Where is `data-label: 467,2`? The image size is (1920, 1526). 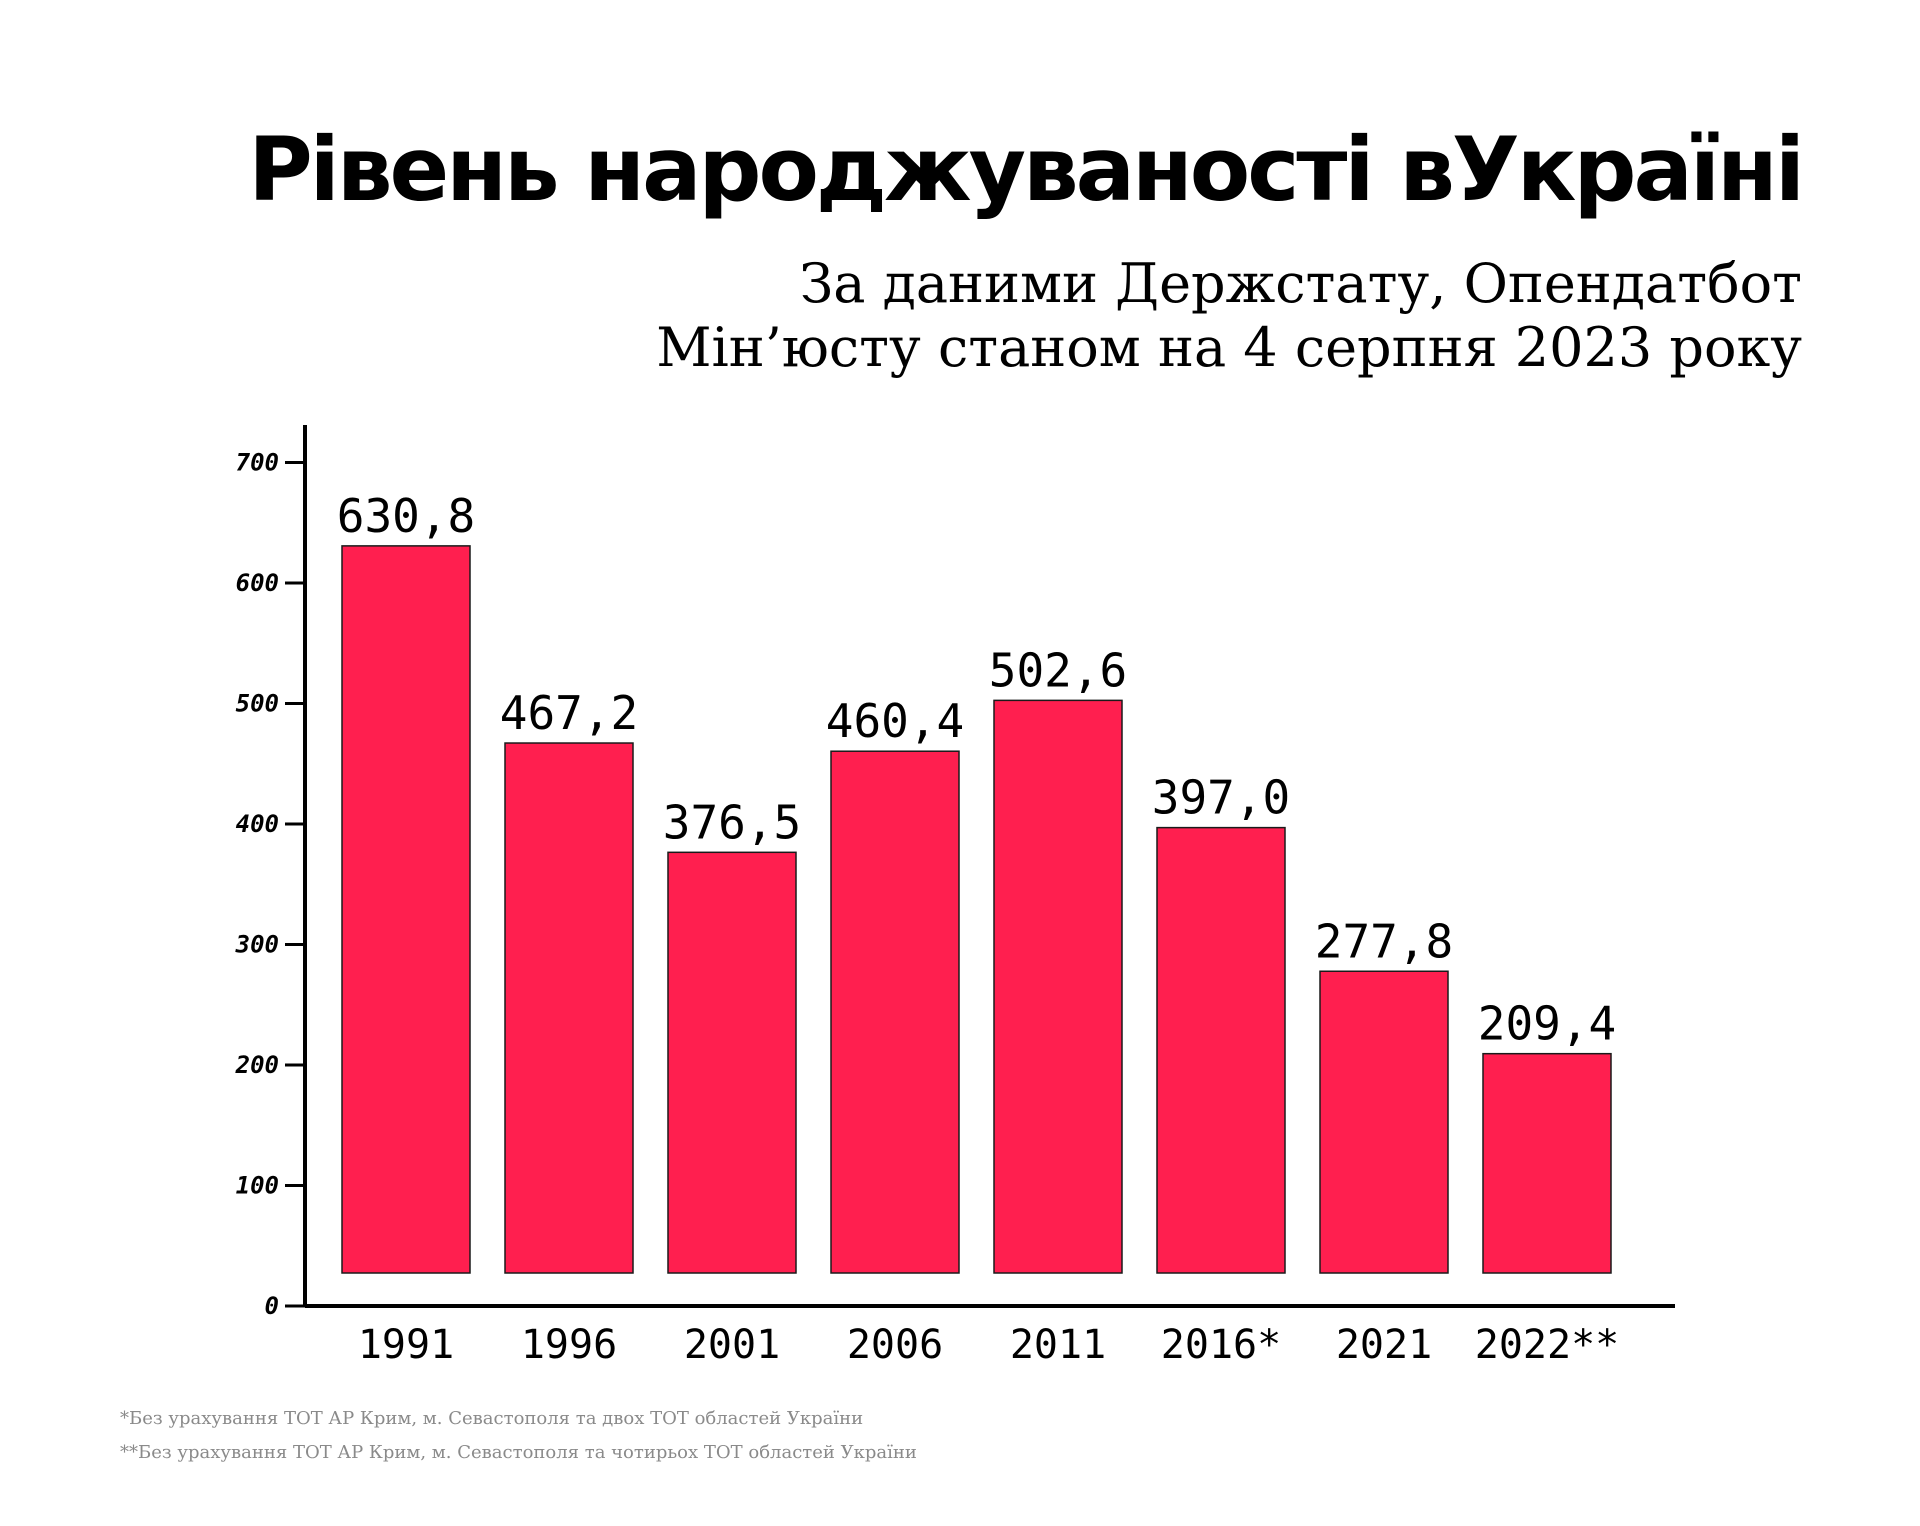
data-label: 467,2 is located at coordinates (569, 713).